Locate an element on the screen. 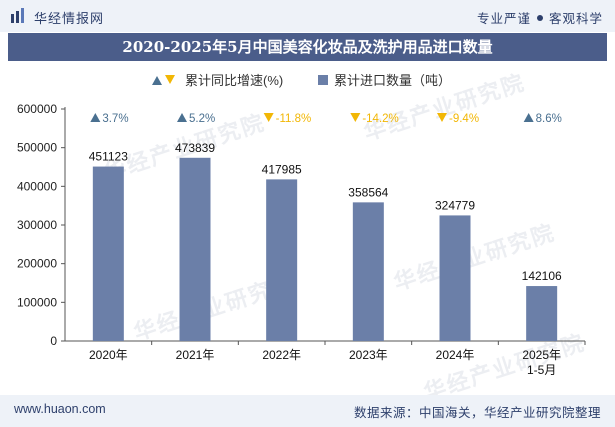 The image size is (615, 427). legend-bar-swatch is located at coordinates (323, 80).